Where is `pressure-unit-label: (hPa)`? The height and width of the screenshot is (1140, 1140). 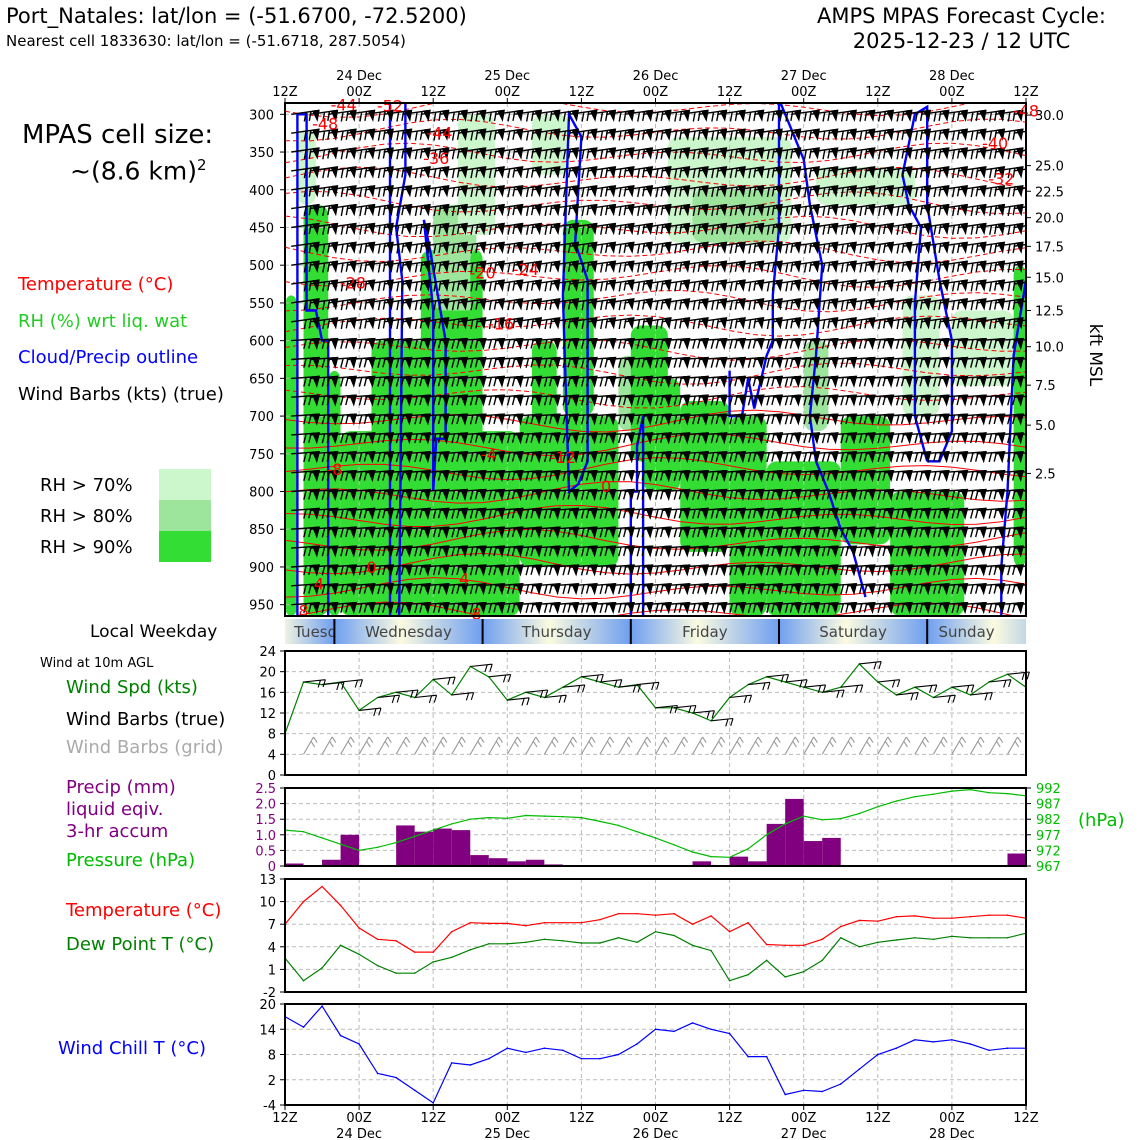 pressure-unit-label: (hPa) is located at coordinates (1101, 820).